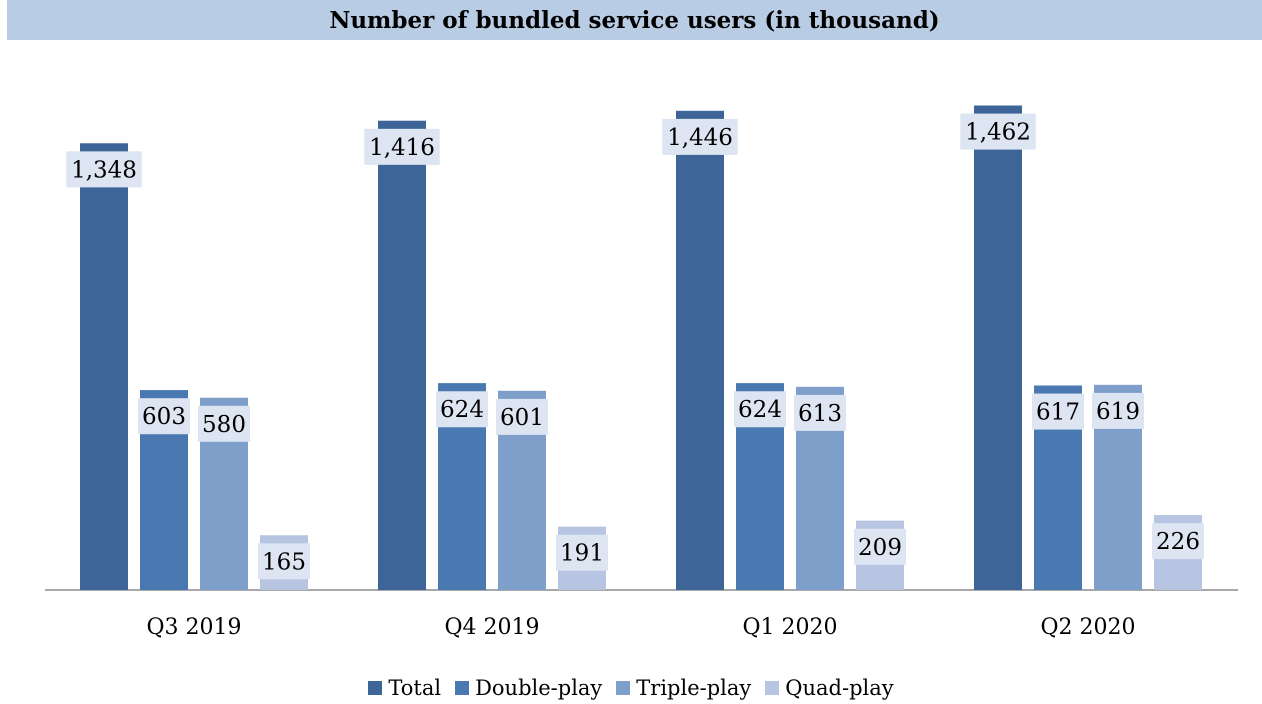 The image size is (1262, 704). Describe the element at coordinates (539, 688) in the screenshot. I see `legend-label-double-play: Double-play` at that location.